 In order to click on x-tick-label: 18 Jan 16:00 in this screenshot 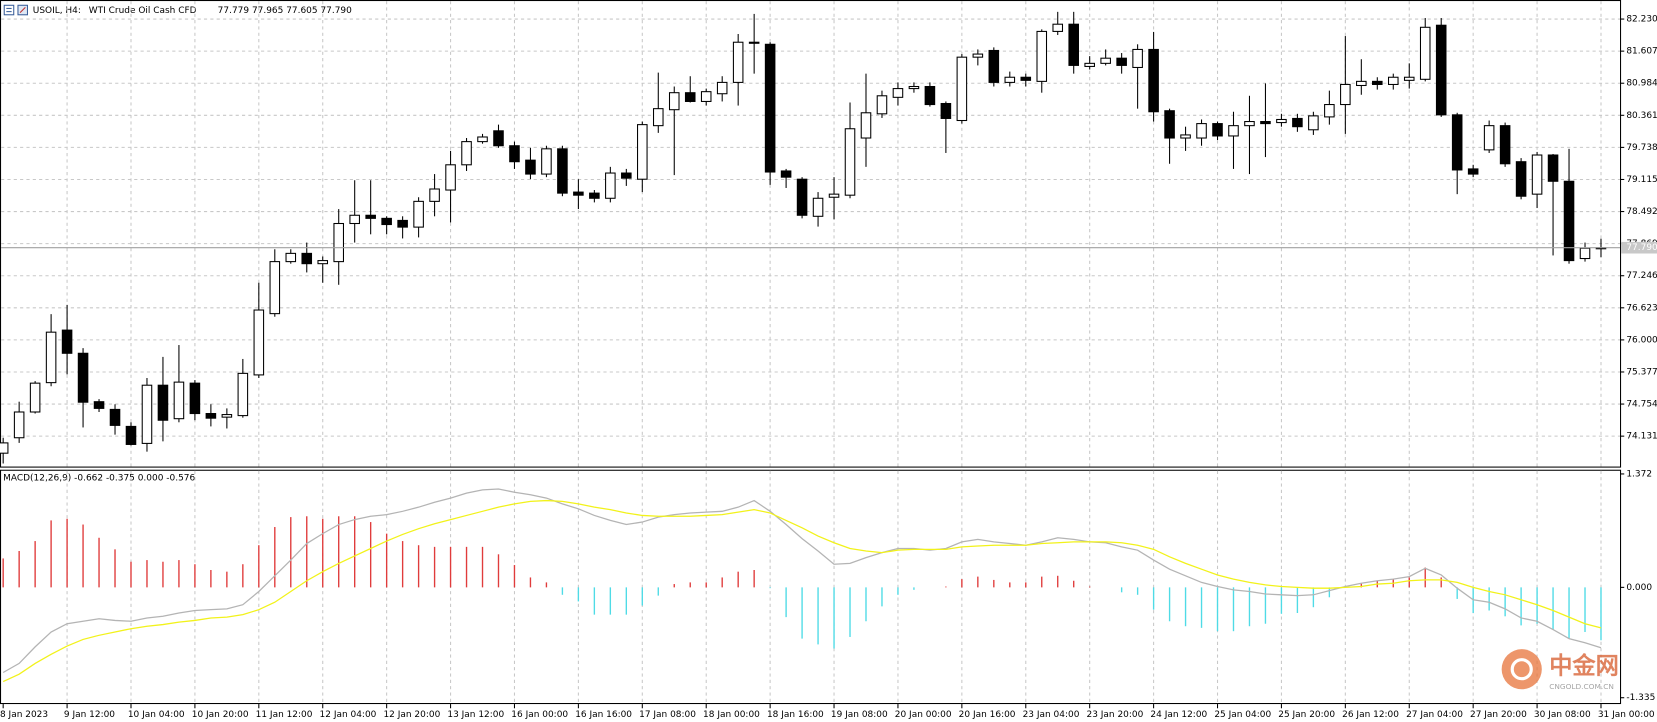, I will do `click(795, 715)`.